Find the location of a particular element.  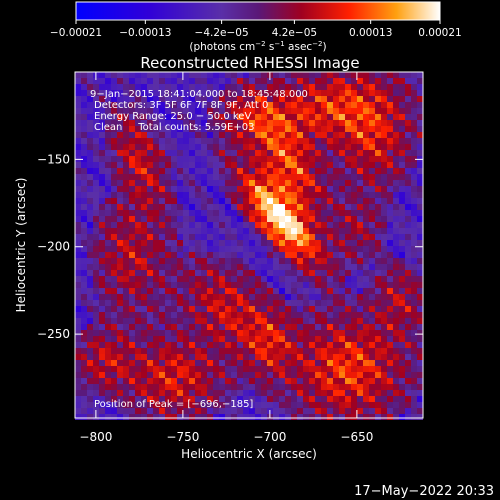

heat-cell-2004 is located at coordinates (270, 279).